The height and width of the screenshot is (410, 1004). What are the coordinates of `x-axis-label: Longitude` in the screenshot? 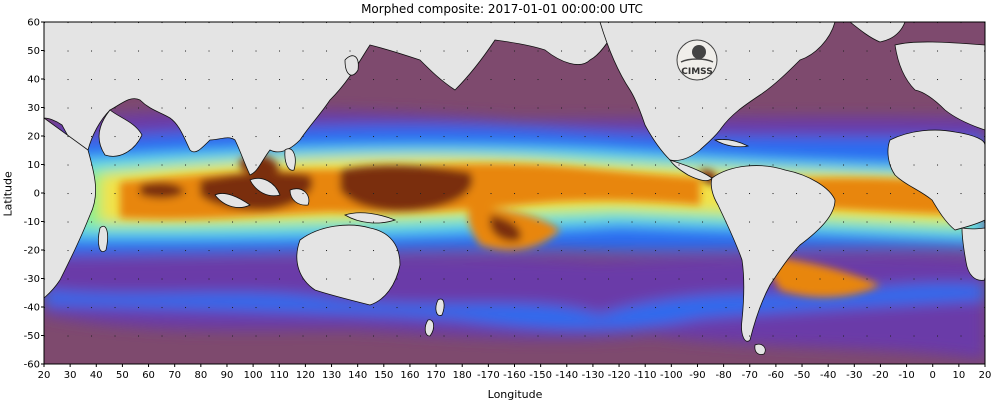 It's located at (515, 394).